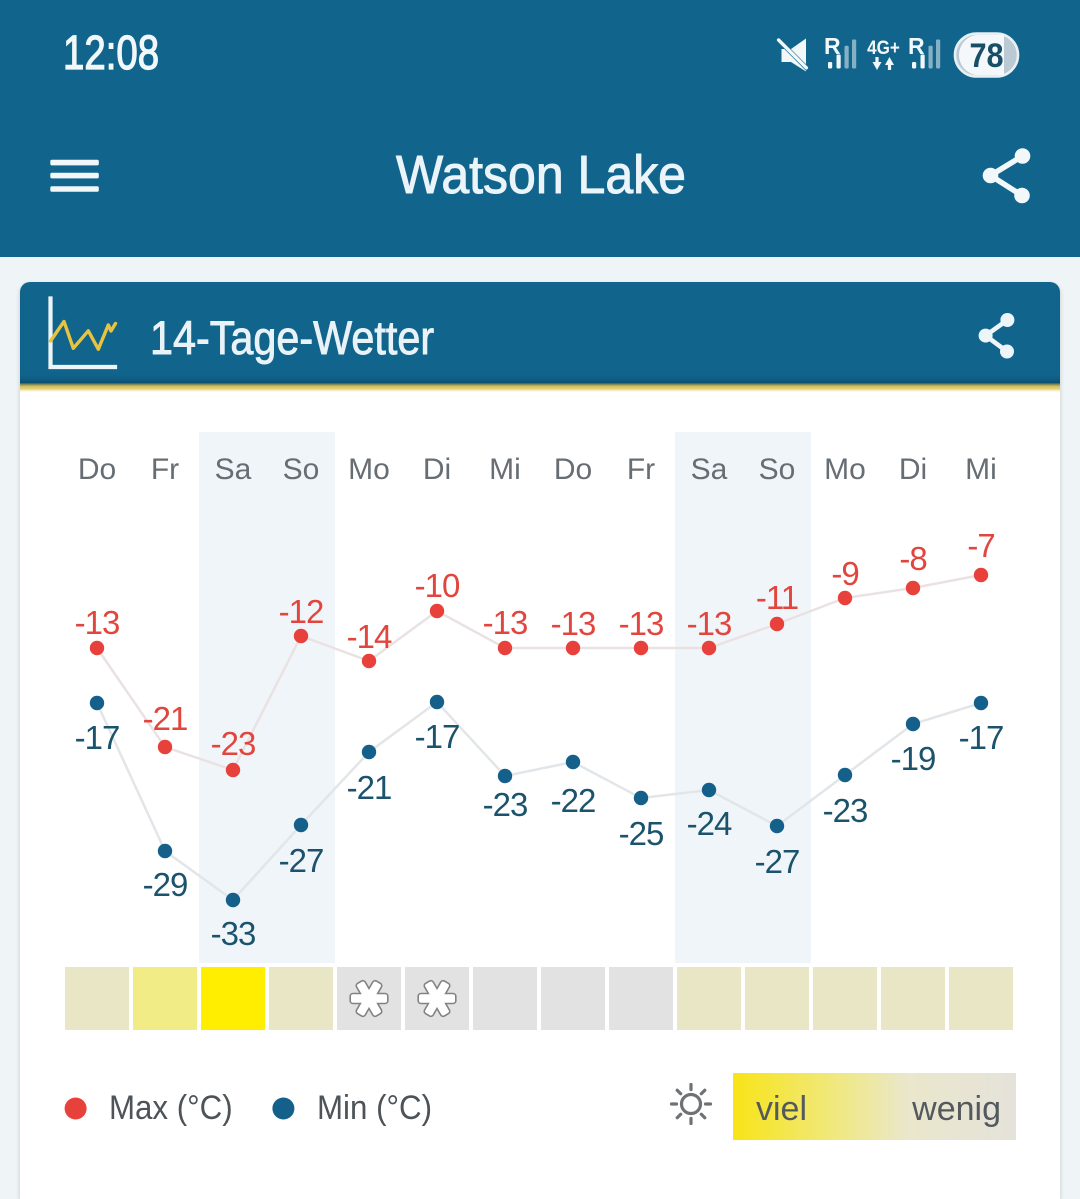 Image resolution: width=1080 pixels, height=1199 pixels. What do you see at coordinates (292, 339) in the screenshot?
I see `svg-text: 14-Tage-Wetter` at bounding box center [292, 339].